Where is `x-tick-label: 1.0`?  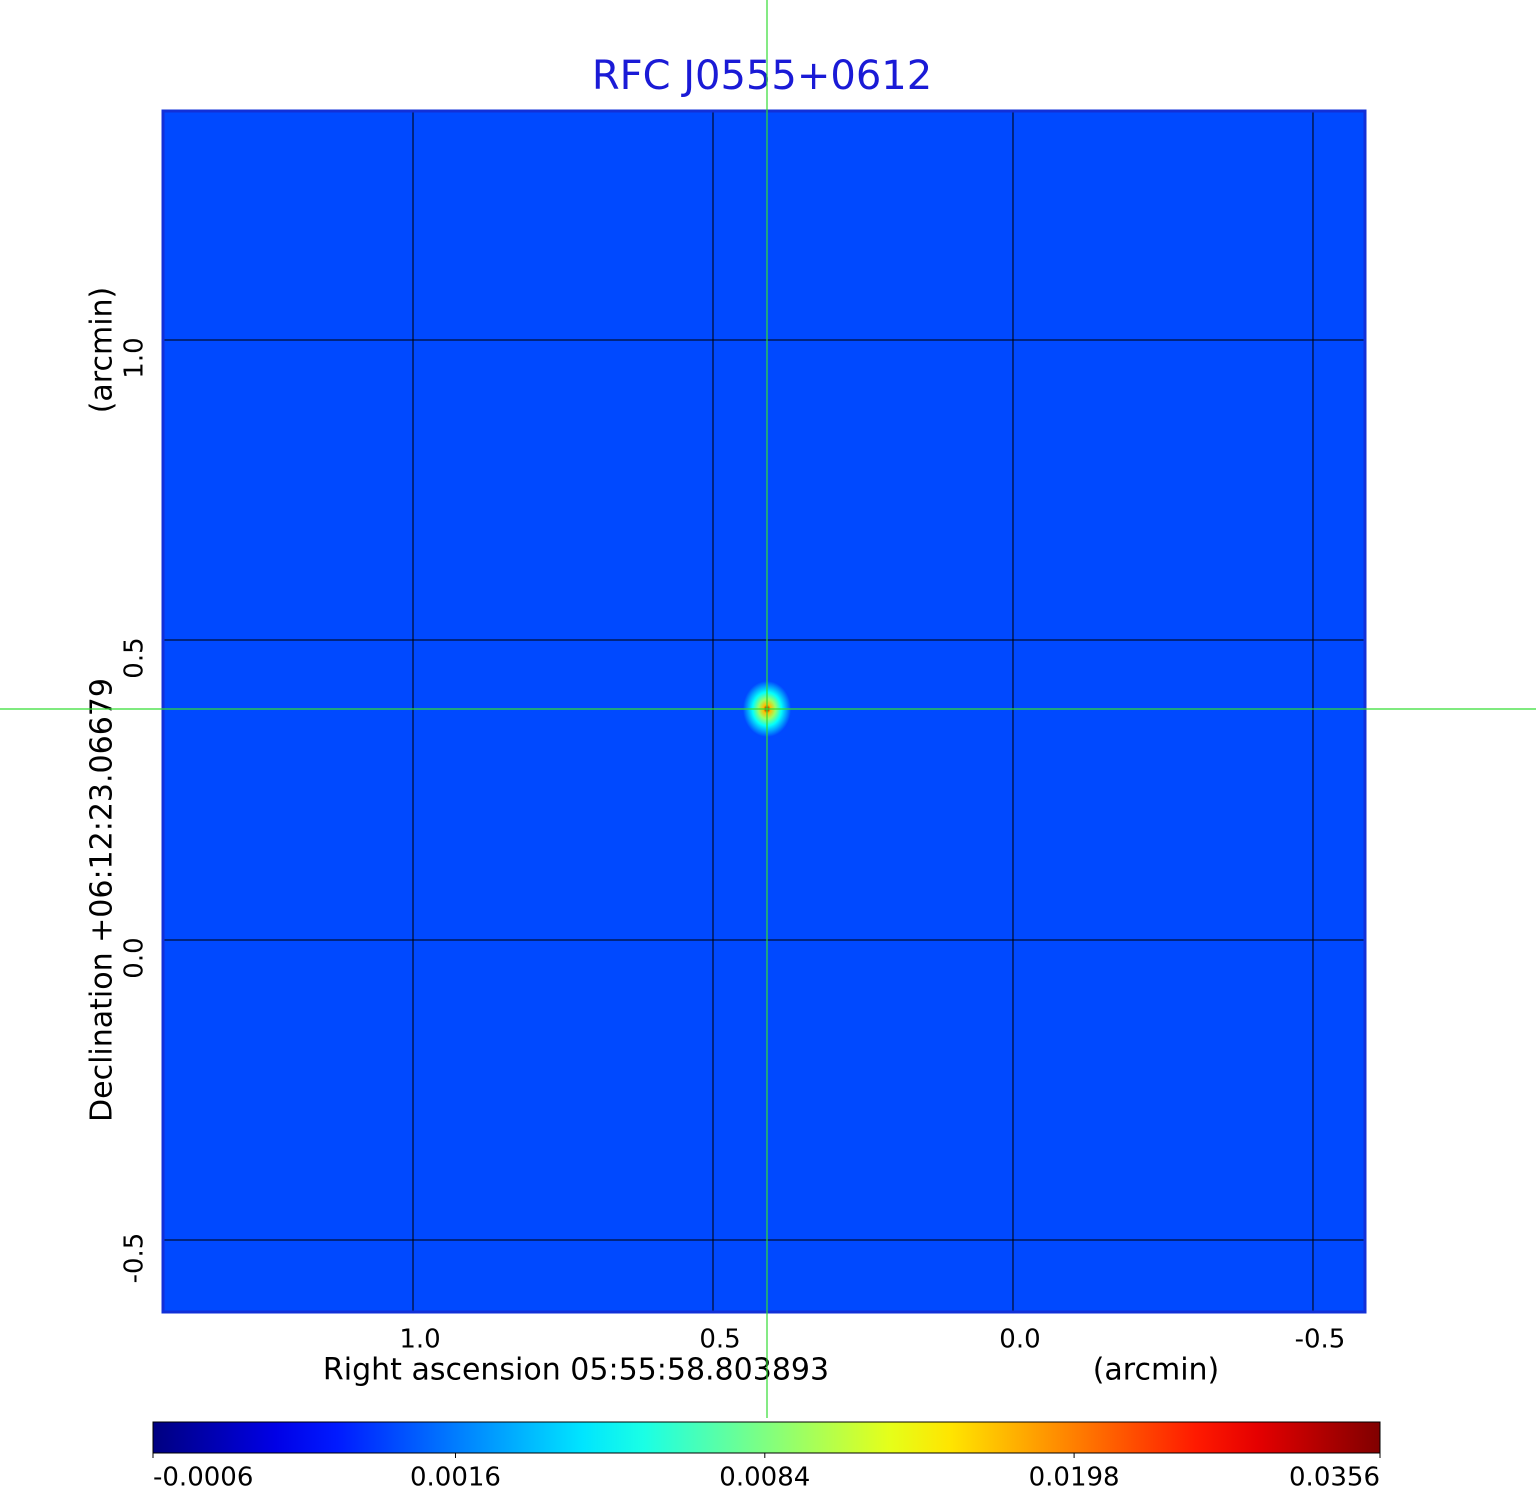 x-tick-label: 1.0 is located at coordinates (419, 1340).